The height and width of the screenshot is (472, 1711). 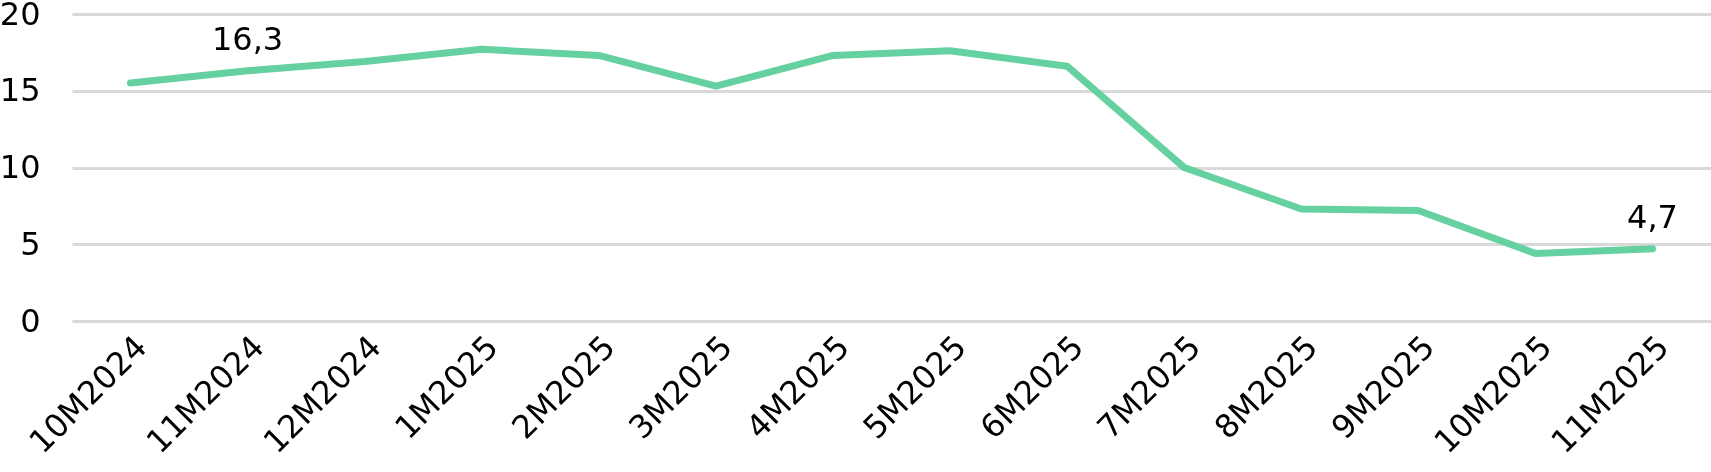 I want to click on data-label: 16,3, so click(x=247, y=38).